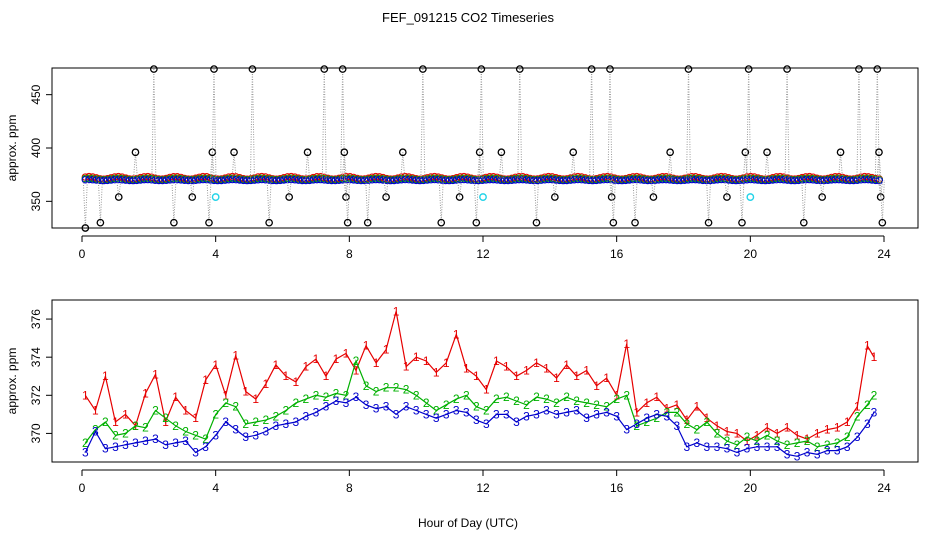 This screenshot has width=936, height=540. Describe the element at coordinates (36, 357) in the screenshot. I see `y-tick-label: 374` at that location.